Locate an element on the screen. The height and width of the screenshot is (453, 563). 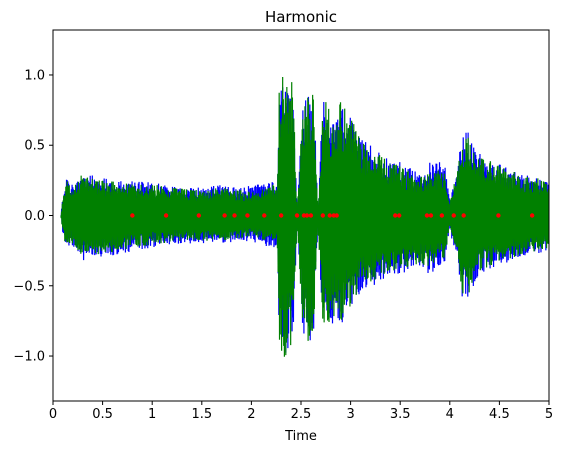
y-tick-label: −0.5 is located at coordinates (29, 286).